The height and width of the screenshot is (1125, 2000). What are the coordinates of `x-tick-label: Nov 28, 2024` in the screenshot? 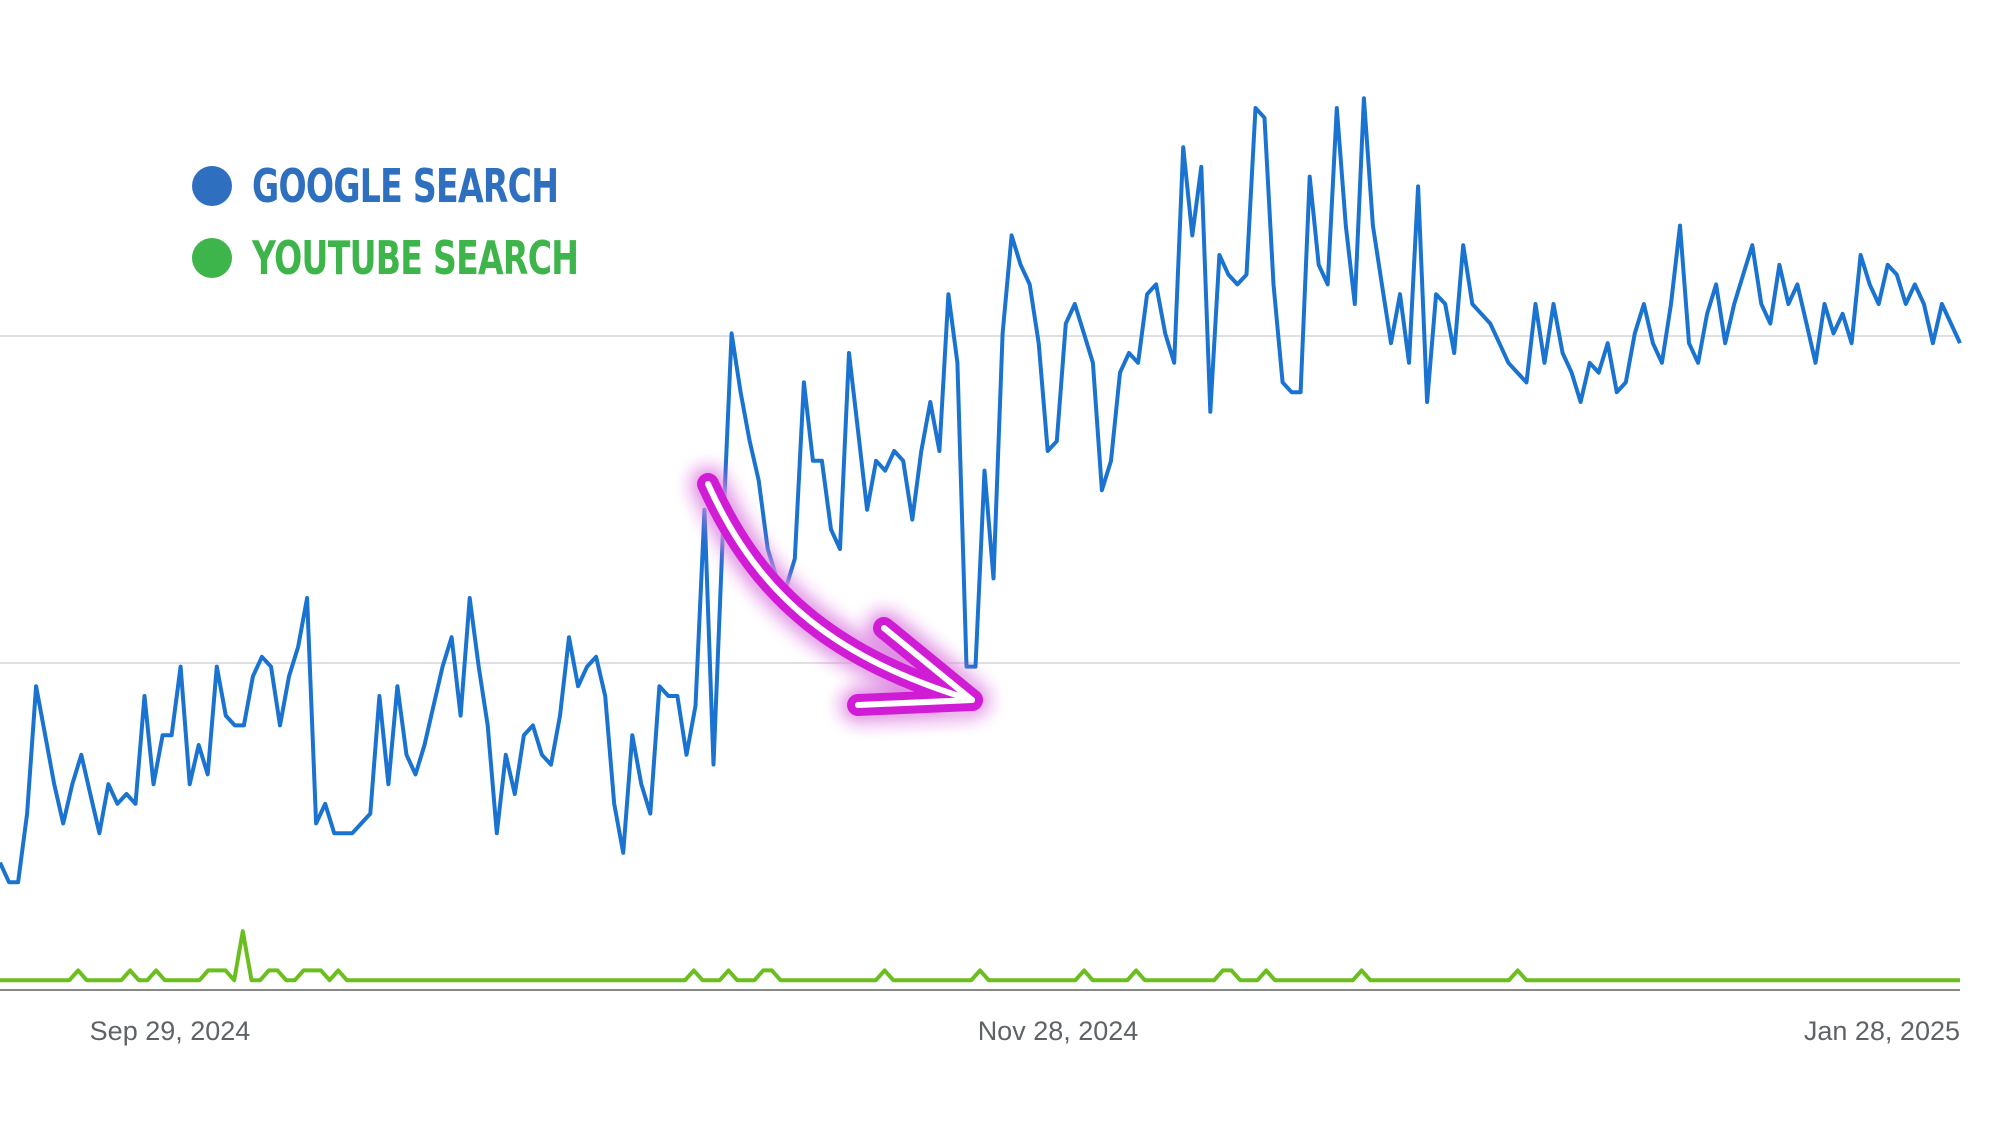 It's located at (1058, 1031).